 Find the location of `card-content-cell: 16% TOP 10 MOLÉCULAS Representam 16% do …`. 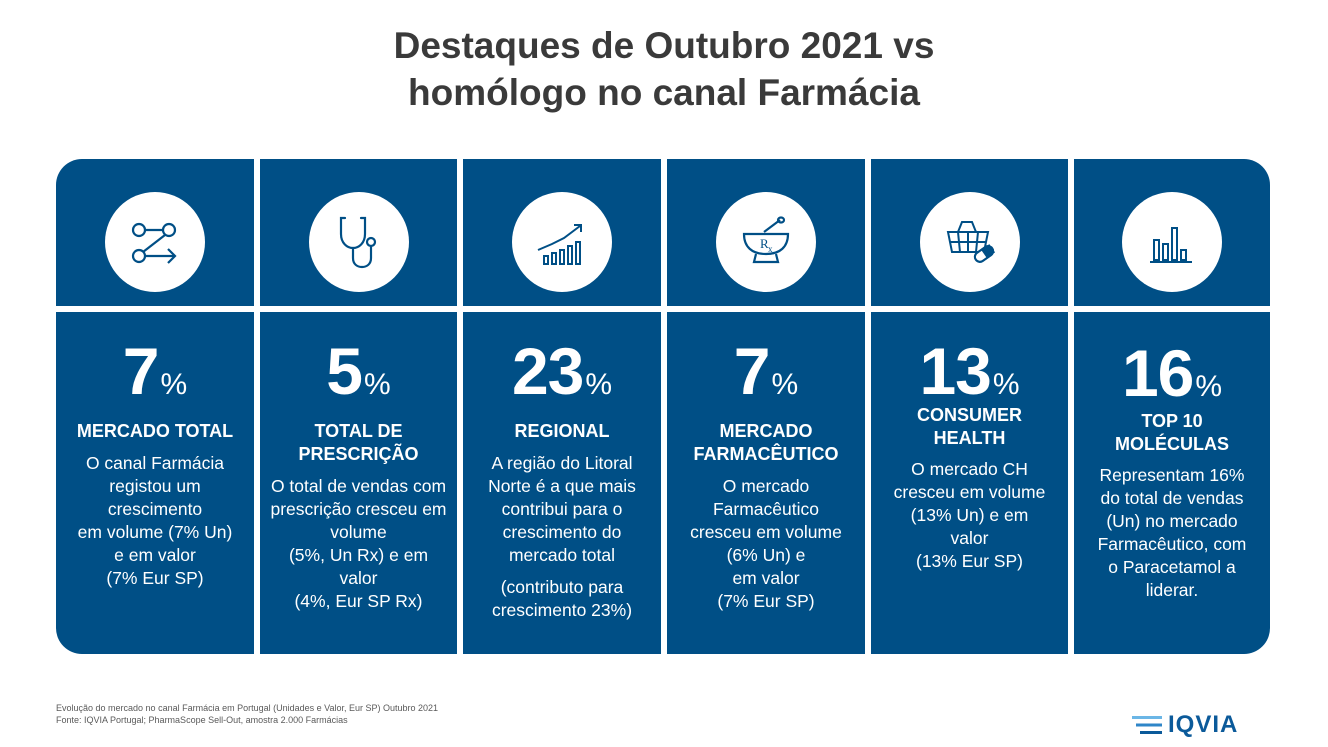

card-content-cell: 16% TOP 10 MOLÉCULAS Representam 16% do … is located at coordinates (1172, 483).